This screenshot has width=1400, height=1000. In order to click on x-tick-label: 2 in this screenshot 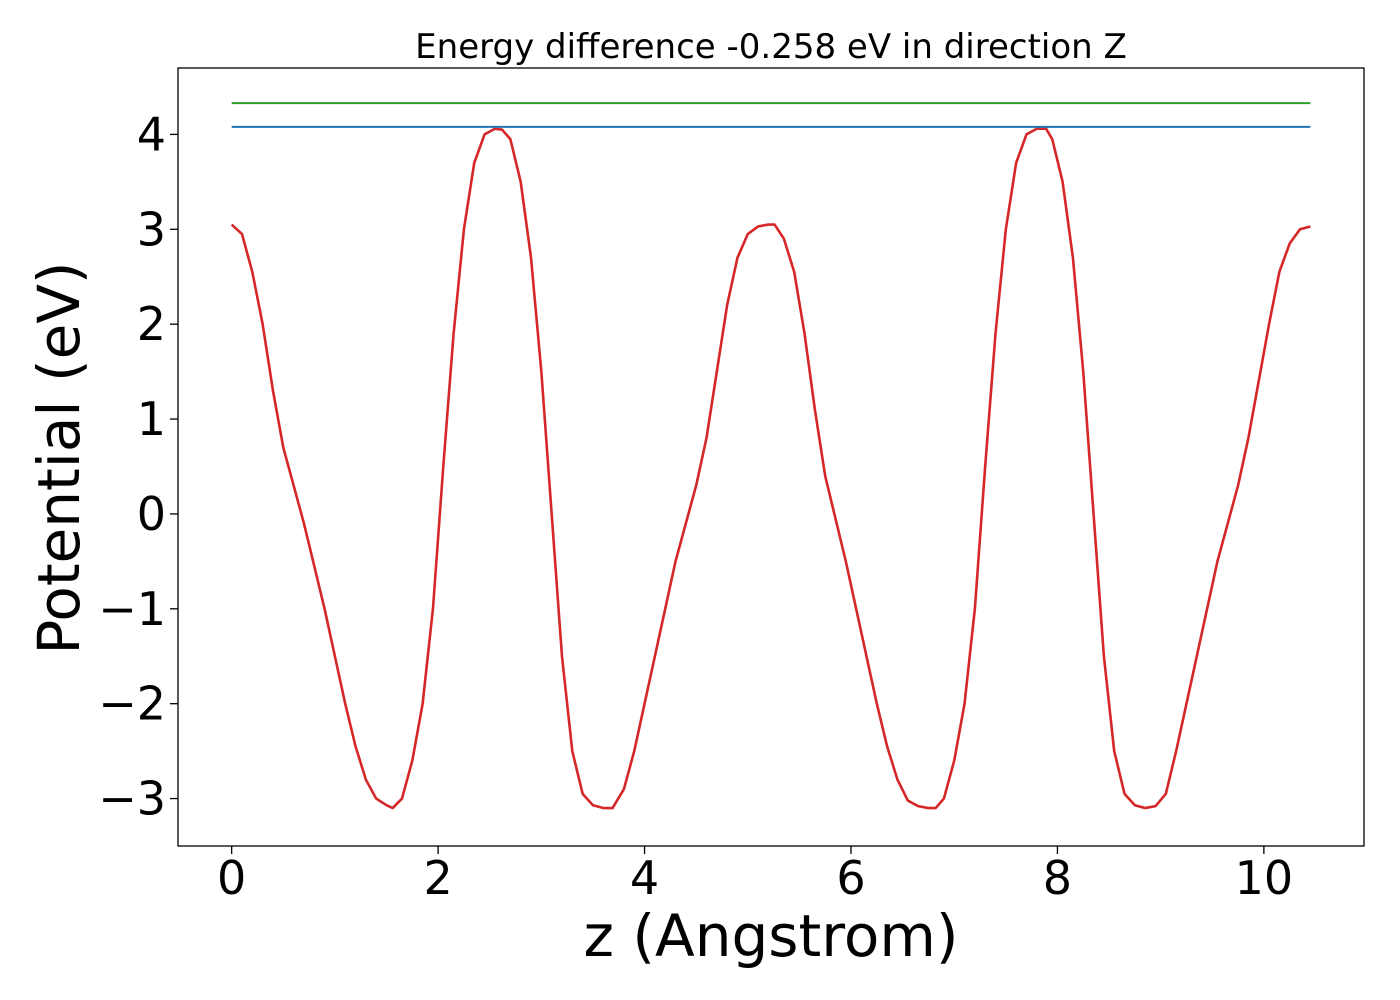, I will do `click(437, 878)`.